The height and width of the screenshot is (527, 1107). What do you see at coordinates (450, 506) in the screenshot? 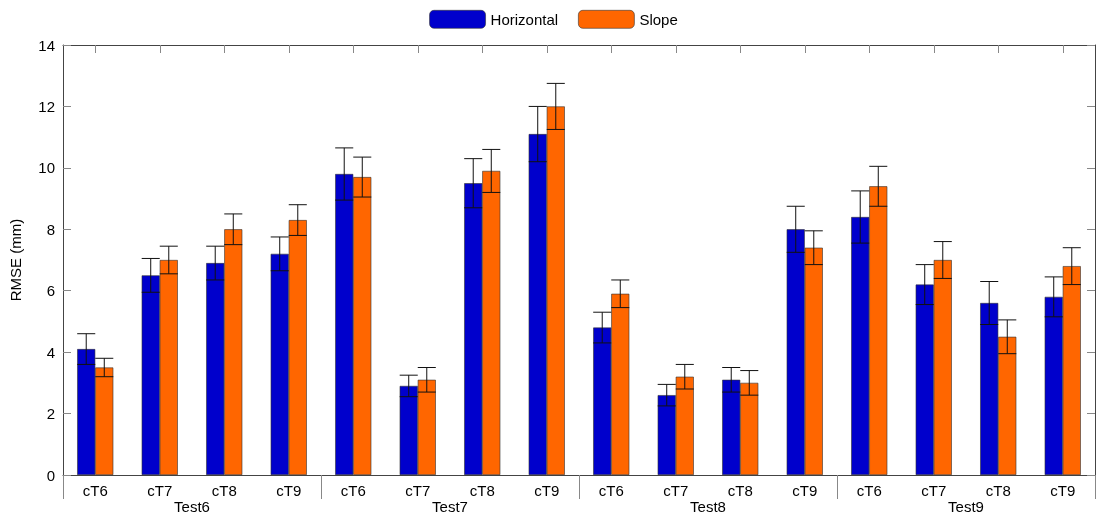
I see `text: Test7` at bounding box center [450, 506].